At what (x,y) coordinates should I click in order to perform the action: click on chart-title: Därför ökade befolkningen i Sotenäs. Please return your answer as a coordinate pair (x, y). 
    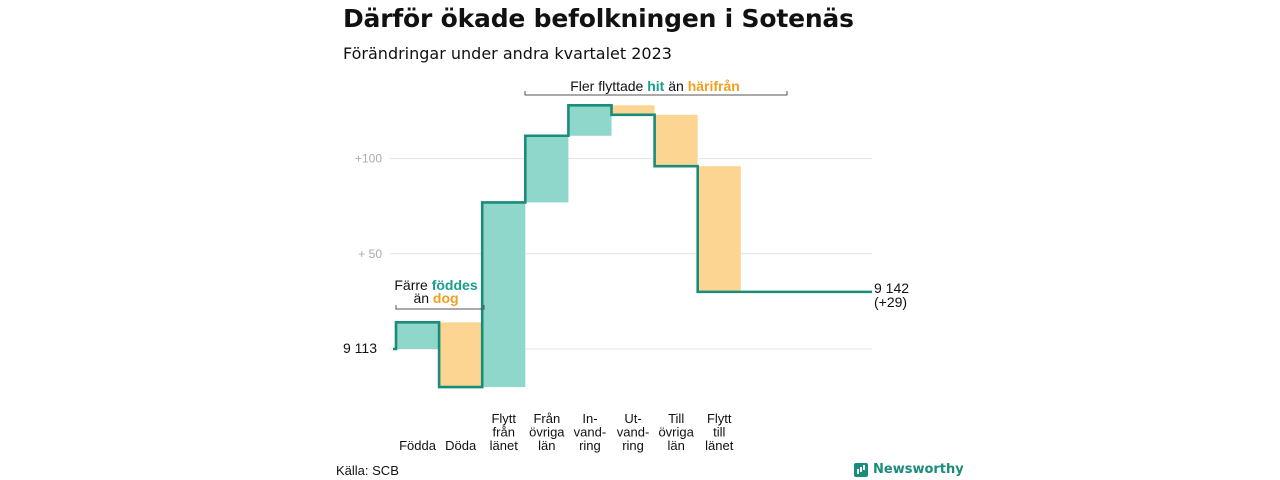
    Looking at the image, I should click on (598, 18).